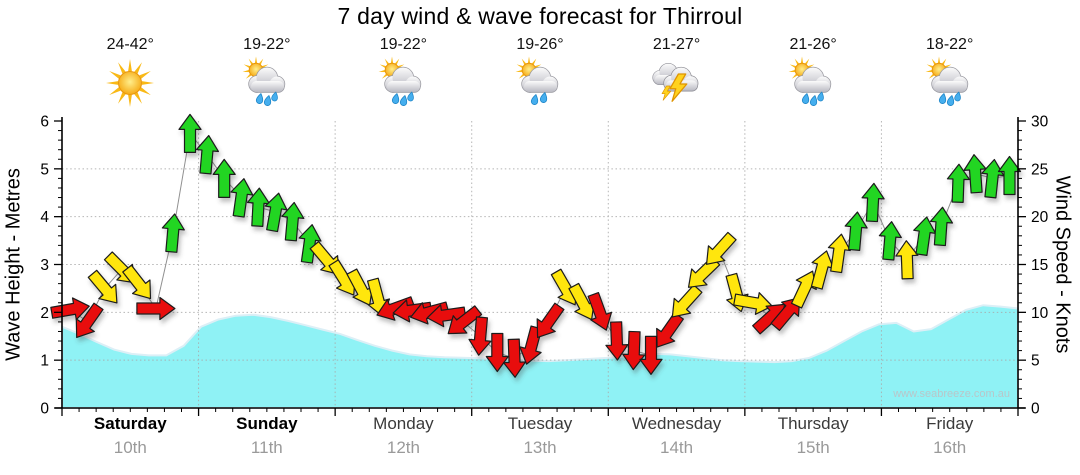  I want to click on day-date-label: 10th, so click(130, 447).